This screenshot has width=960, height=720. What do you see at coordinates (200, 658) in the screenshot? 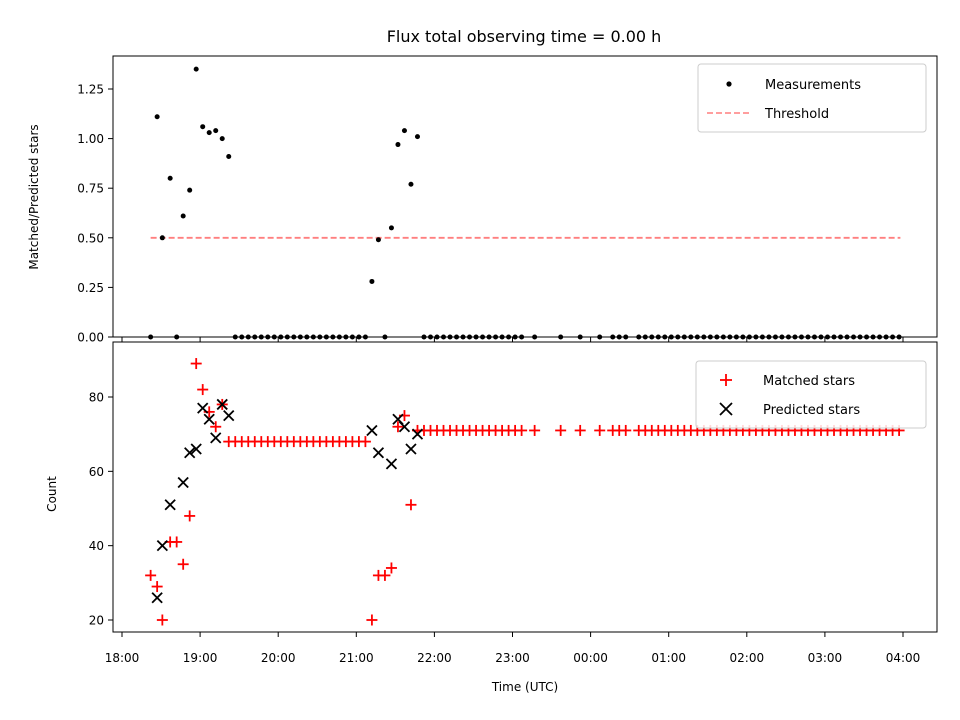
I see `x-tick-label: 19:00` at bounding box center [200, 658].